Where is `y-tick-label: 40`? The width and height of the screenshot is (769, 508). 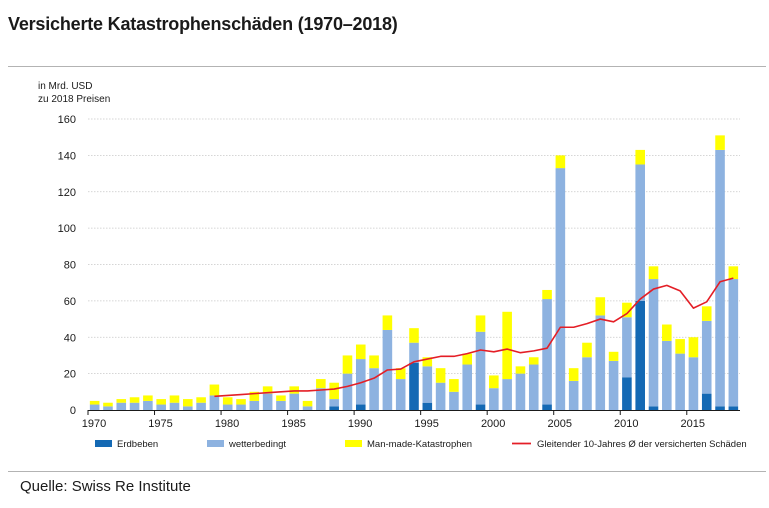 y-tick-label: 40 is located at coordinates (70, 338).